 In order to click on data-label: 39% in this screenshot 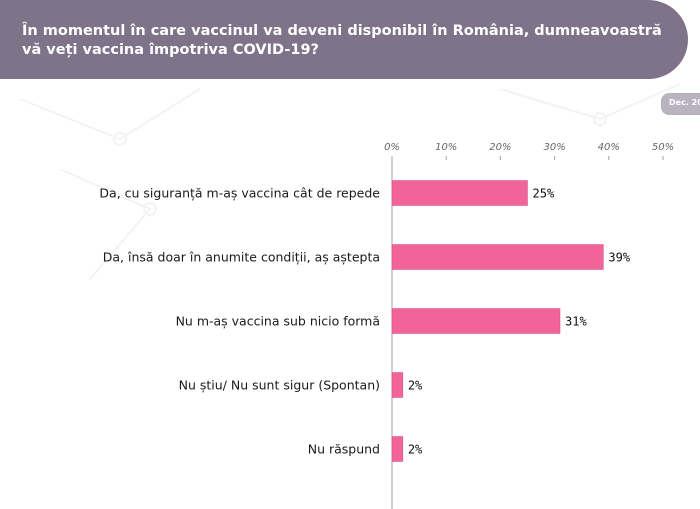, I will do `click(619, 258)`.